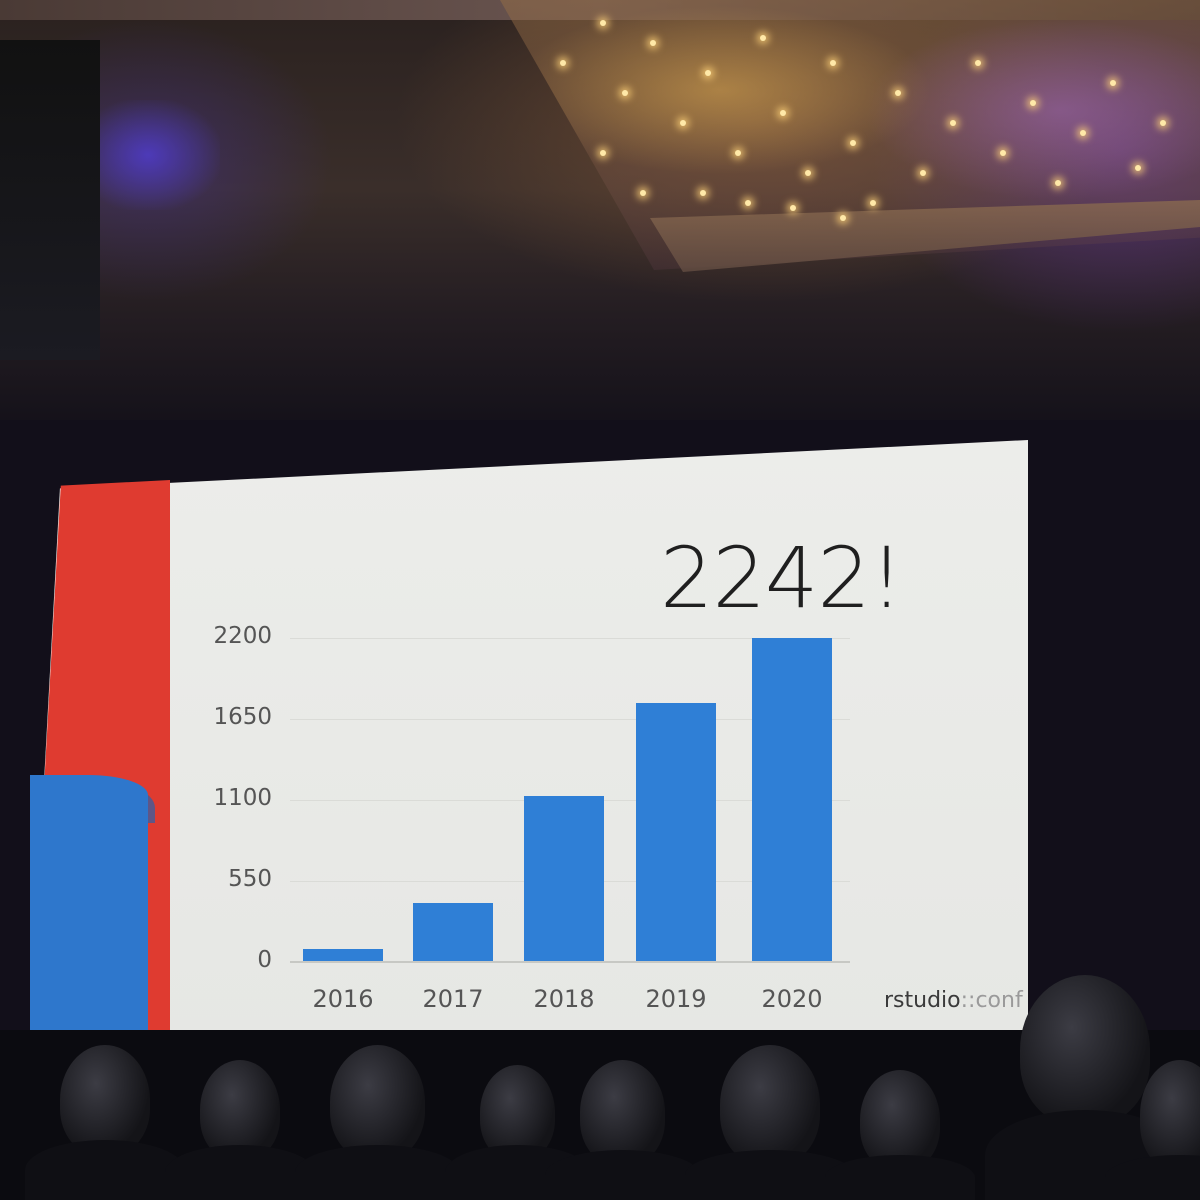 This screenshot has width=1200, height=1200. Describe the element at coordinates (50, 200) in the screenshot. I see `speaker-cabinet` at that location.